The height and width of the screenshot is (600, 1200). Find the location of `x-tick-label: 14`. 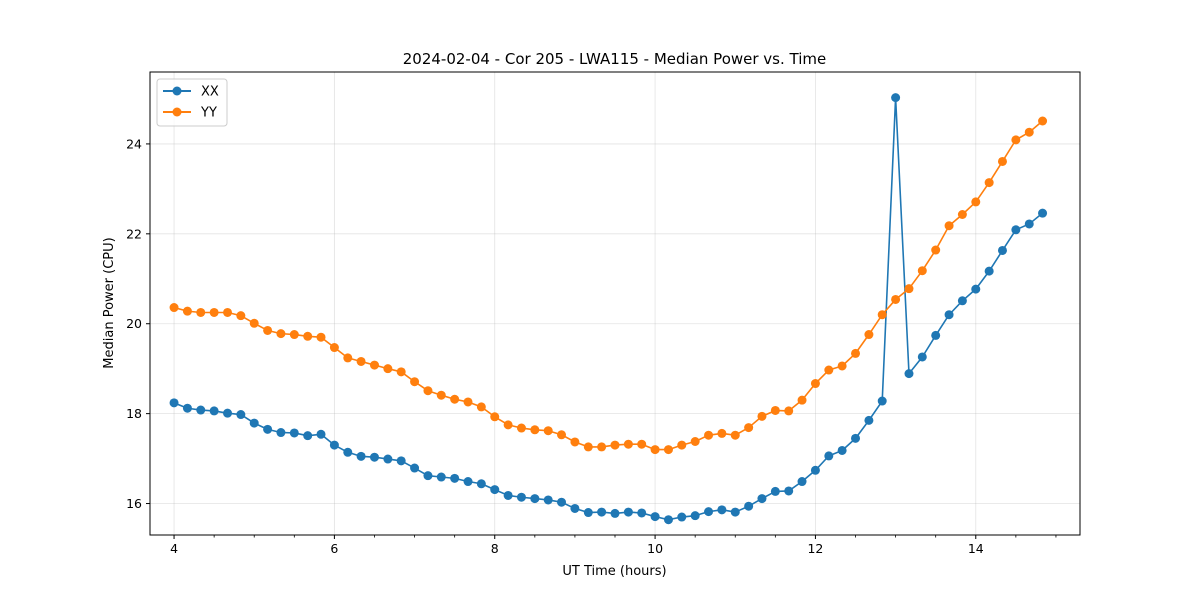

x-tick-label: 14 is located at coordinates (976, 548).